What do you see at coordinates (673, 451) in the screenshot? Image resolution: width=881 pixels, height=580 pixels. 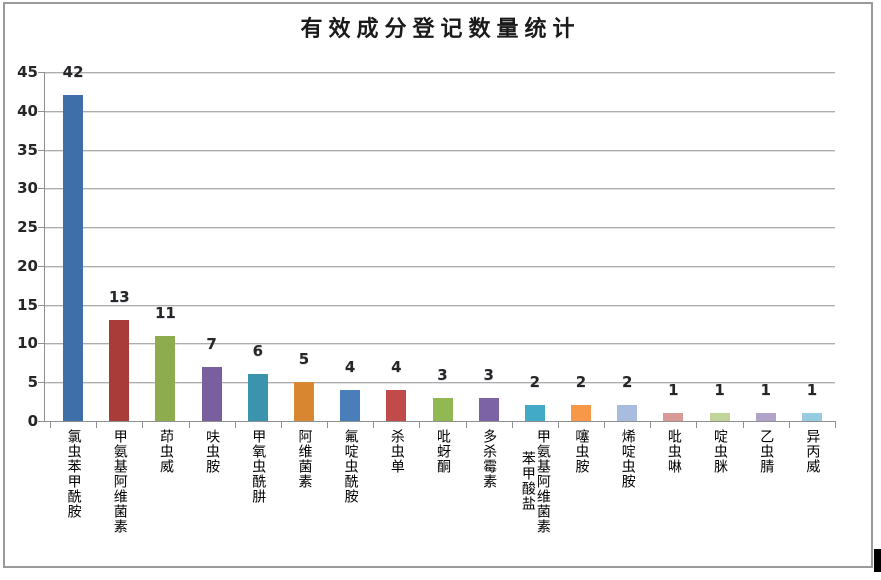 I see `x-axis-label: 吡虫啉` at bounding box center [673, 451].